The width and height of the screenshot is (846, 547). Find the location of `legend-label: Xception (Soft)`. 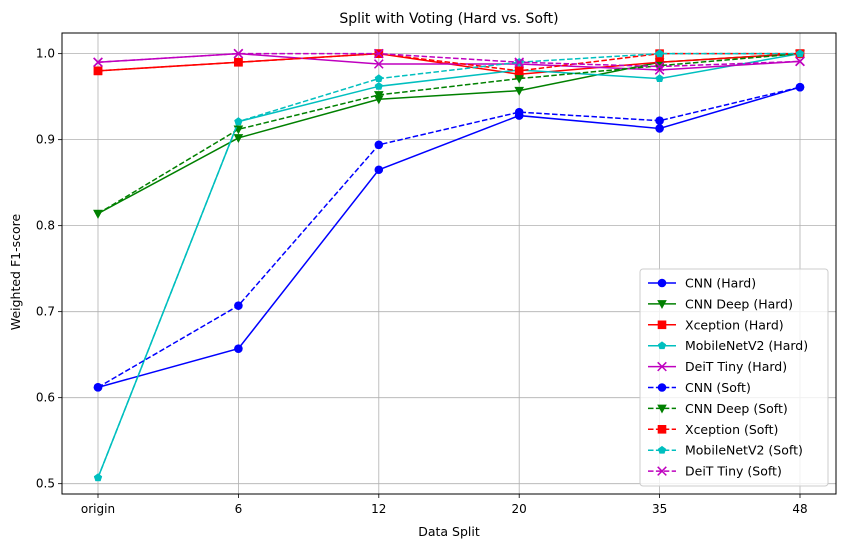

legend-label: Xception (Soft) is located at coordinates (731, 429).